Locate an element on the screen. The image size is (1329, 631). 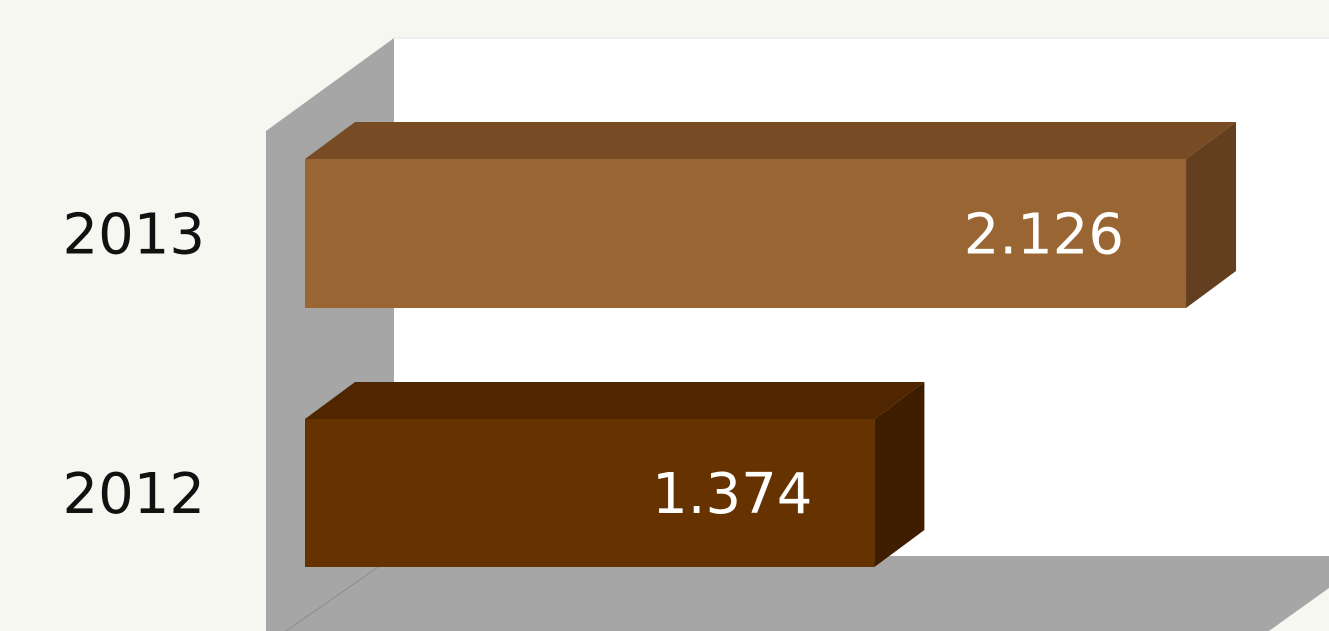
category-label: 2013 is located at coordinates (133, 235).